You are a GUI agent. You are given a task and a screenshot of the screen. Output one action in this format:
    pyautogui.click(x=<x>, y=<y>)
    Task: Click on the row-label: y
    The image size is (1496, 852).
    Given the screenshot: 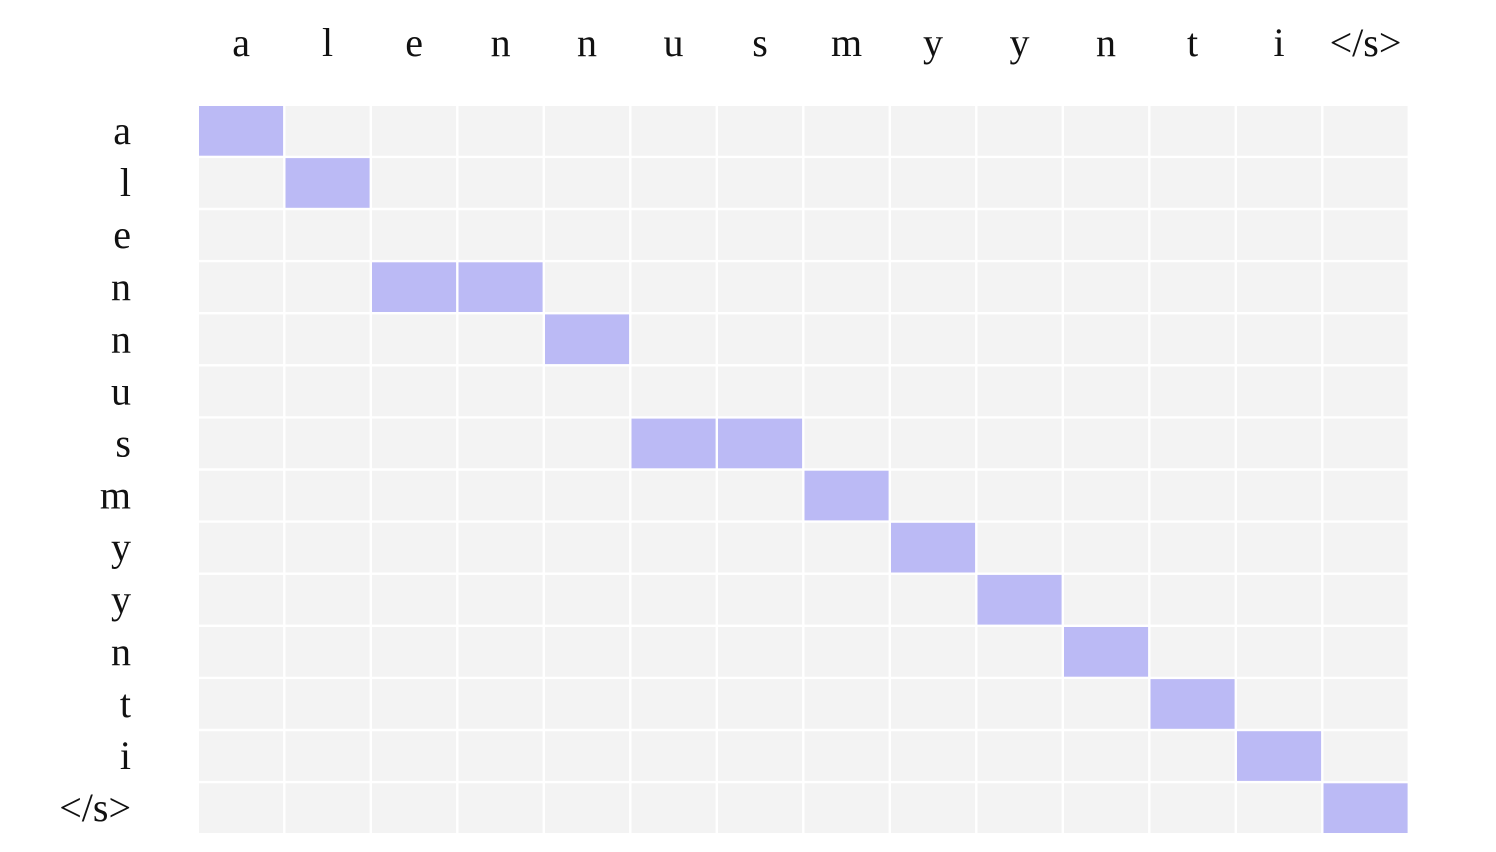 What is the action you would take?
    pyautogui.click(x=121, y=599)
    